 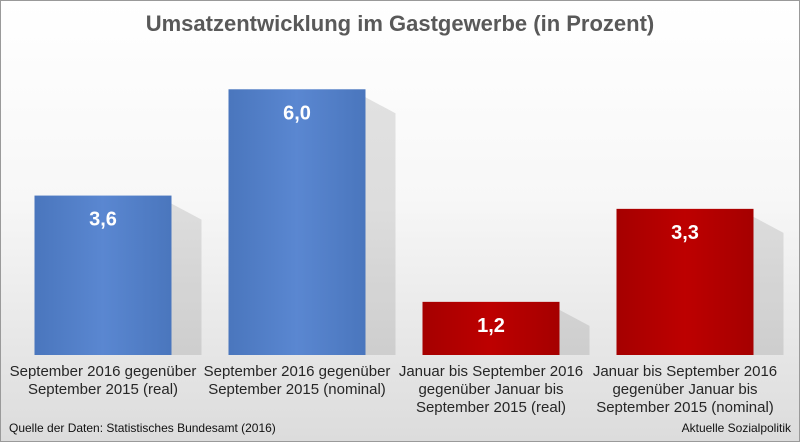 I want to click on value-label-3: 1,2, so click(x=491, y=326).